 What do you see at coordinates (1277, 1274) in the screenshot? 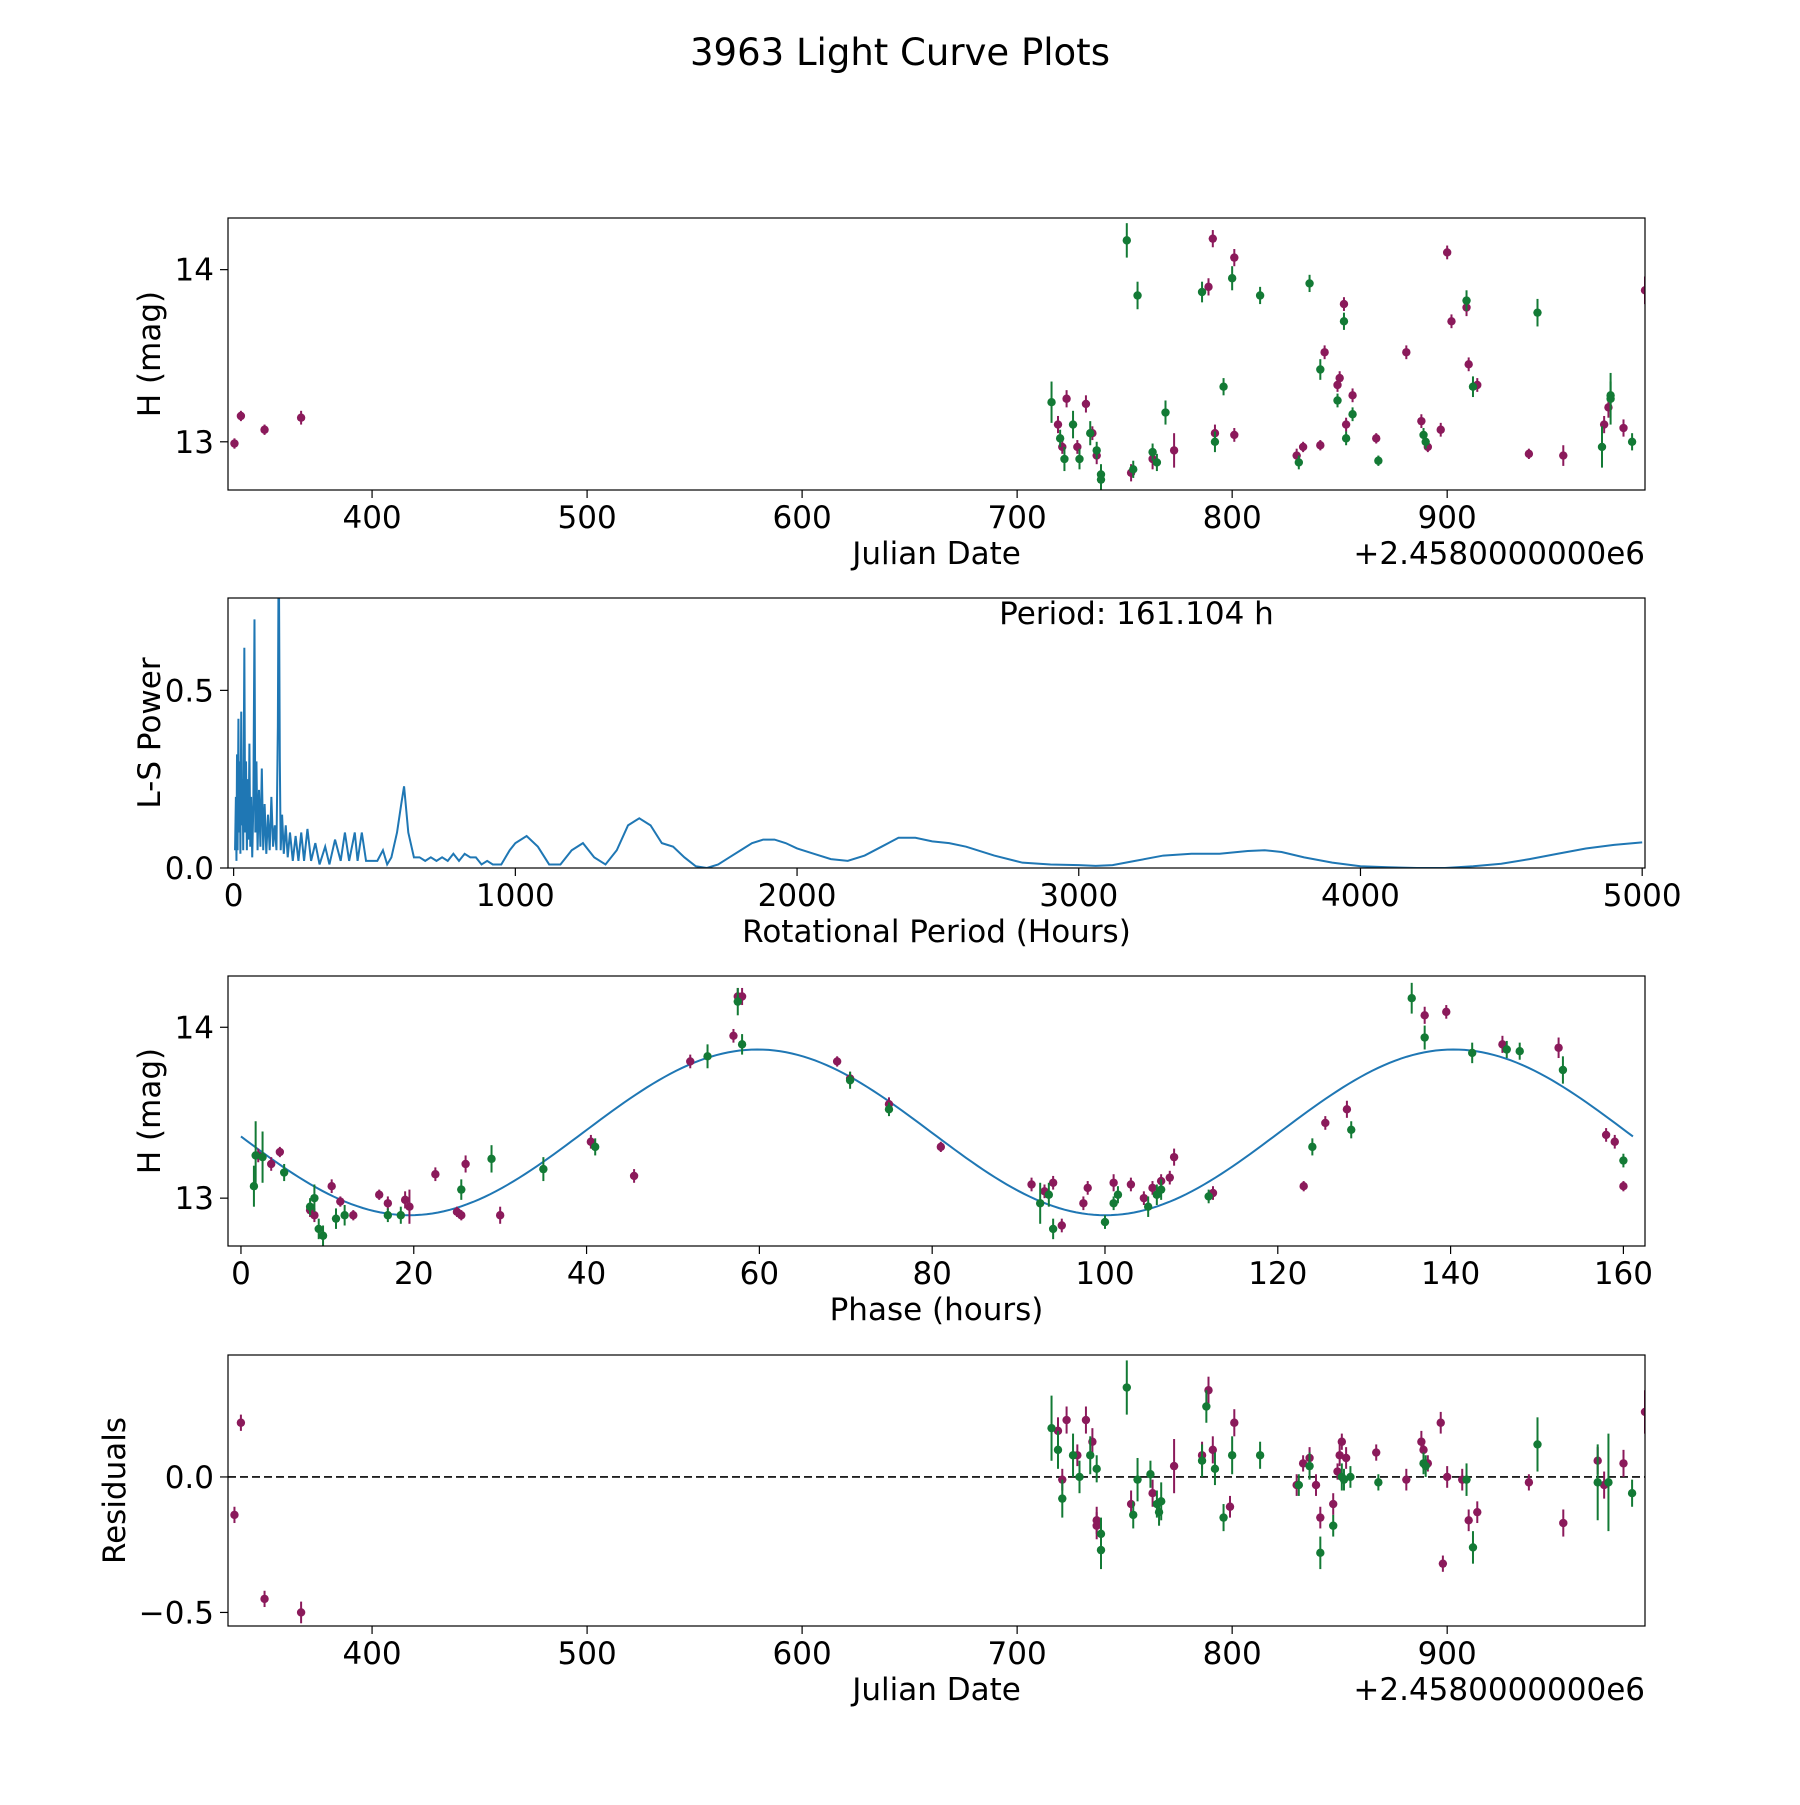
I see `phased-x-tick-label: 120` at bounding box center [1277, 1274].